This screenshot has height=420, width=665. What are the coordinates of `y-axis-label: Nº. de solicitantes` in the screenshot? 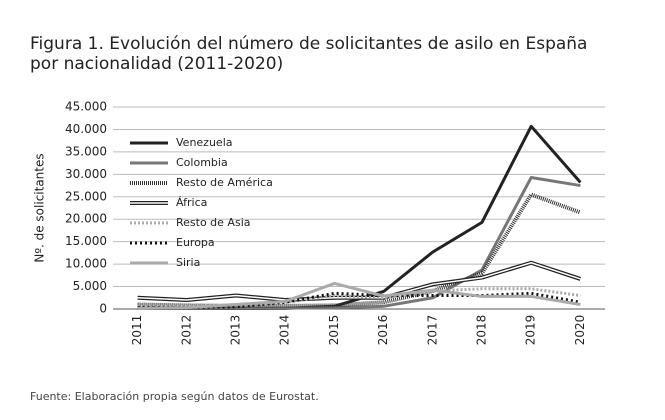 It's located at (40, 207).